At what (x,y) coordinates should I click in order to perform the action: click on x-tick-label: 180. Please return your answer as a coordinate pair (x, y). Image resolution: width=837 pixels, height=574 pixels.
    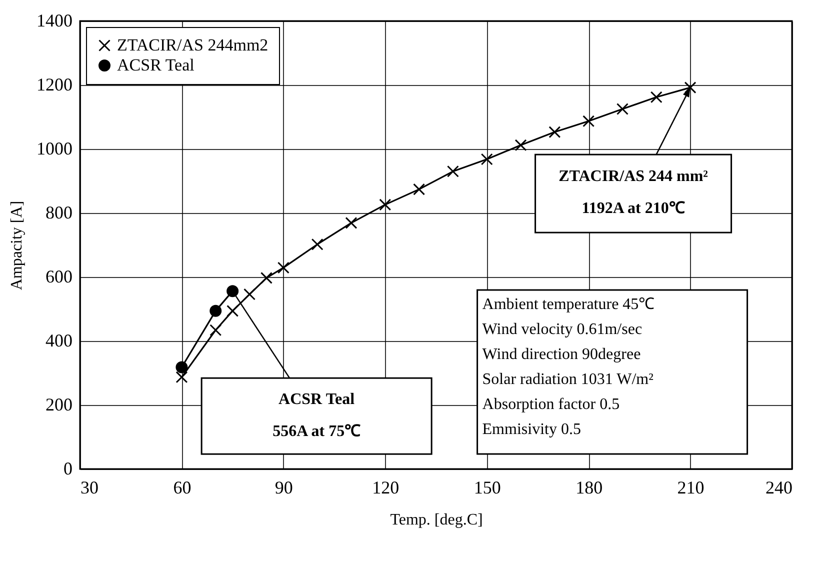
    Looking at the image, I should click on (589, 488).